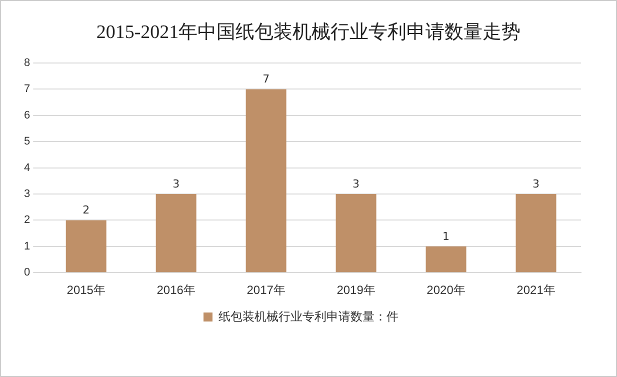  I want to click on chart-title: 2015-2021年中国纸包装机械行业专利申请数量走势, so click(308, 33).